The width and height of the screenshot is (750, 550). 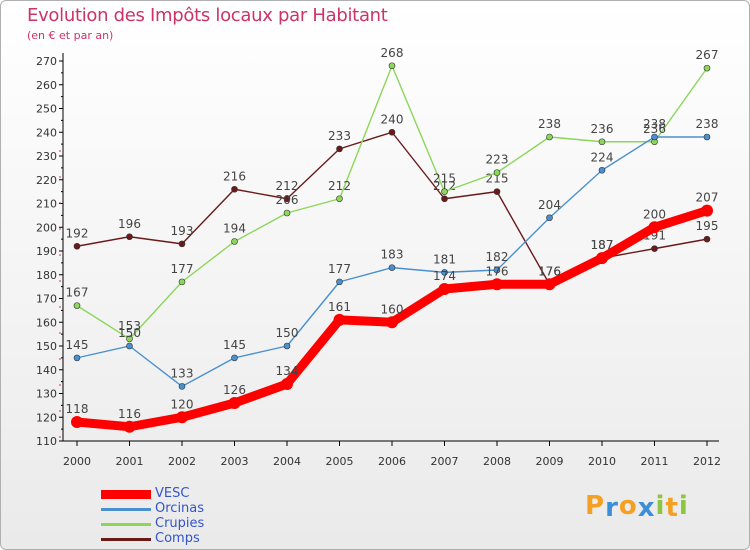 What do you see at coordinates (46, 322) in the screenshot?
I see `y-tick-label: 160` at bounding box center [46, 322].